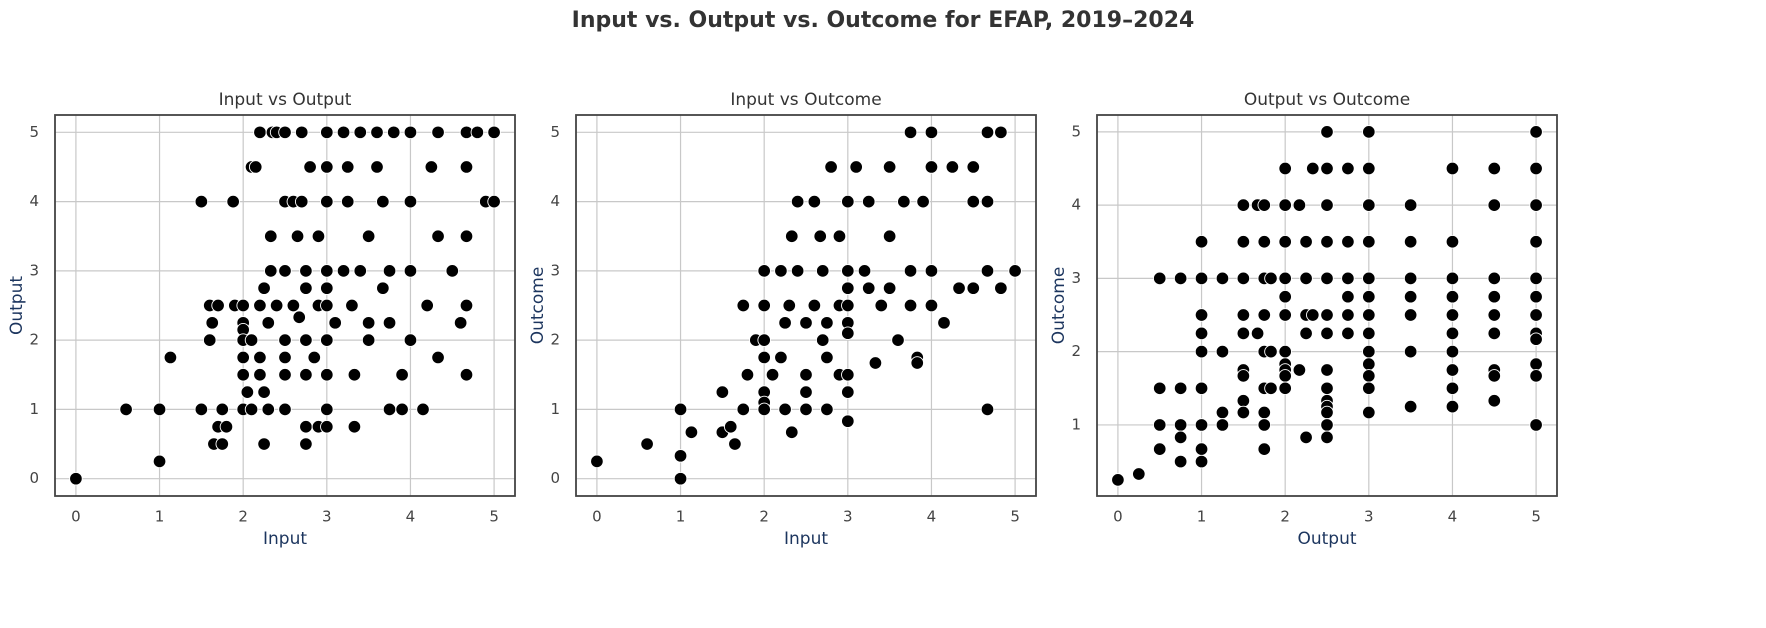  Describe the element at coordinates (848, 517) in the screenshot. I see `x-tick-label: 3` at that location.